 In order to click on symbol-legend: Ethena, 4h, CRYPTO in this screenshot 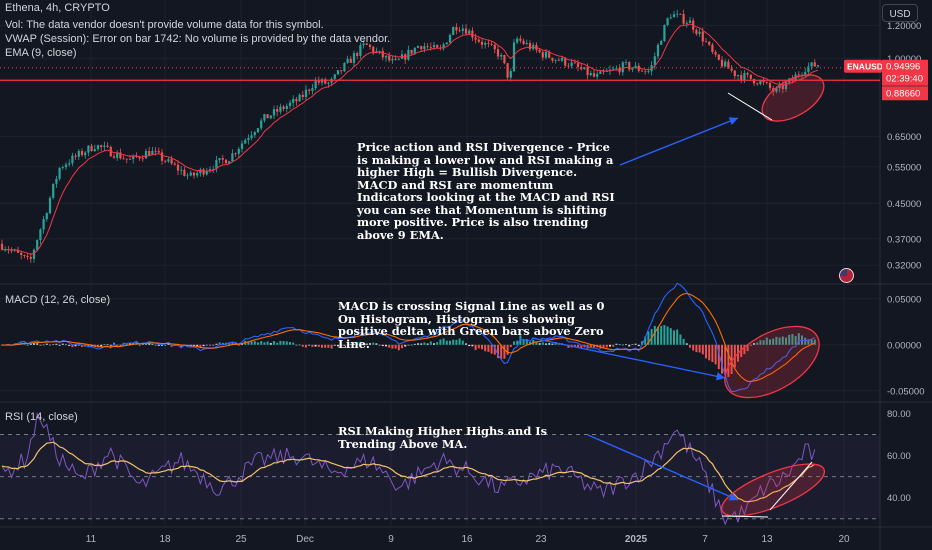, I will do `click(57, 8)`.